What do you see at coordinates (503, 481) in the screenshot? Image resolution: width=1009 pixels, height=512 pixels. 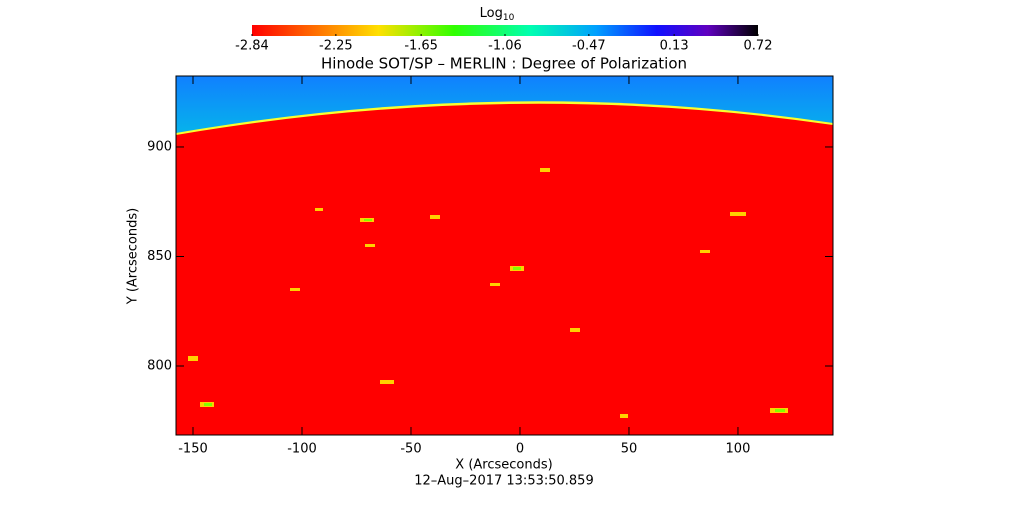 I see `subtitle: 12–Aug–2017 13:53:50.859` at bounding box center [503, 481].